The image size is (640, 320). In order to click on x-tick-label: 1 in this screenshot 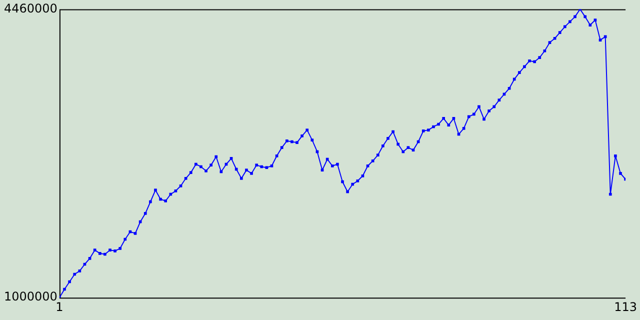, I will do `click(60, 307)`.